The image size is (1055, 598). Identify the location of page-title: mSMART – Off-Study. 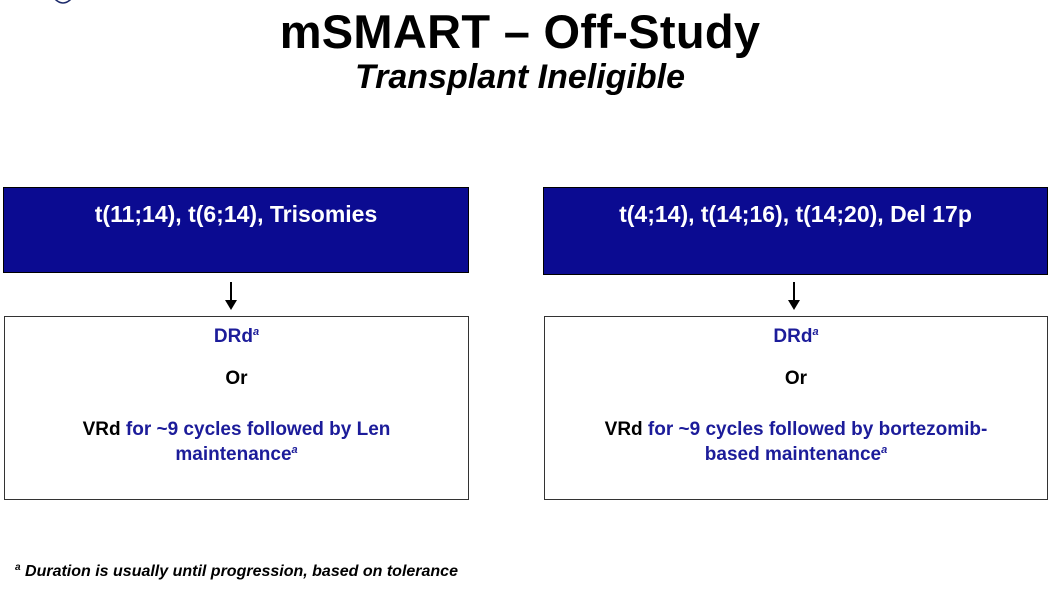
(520, 31).